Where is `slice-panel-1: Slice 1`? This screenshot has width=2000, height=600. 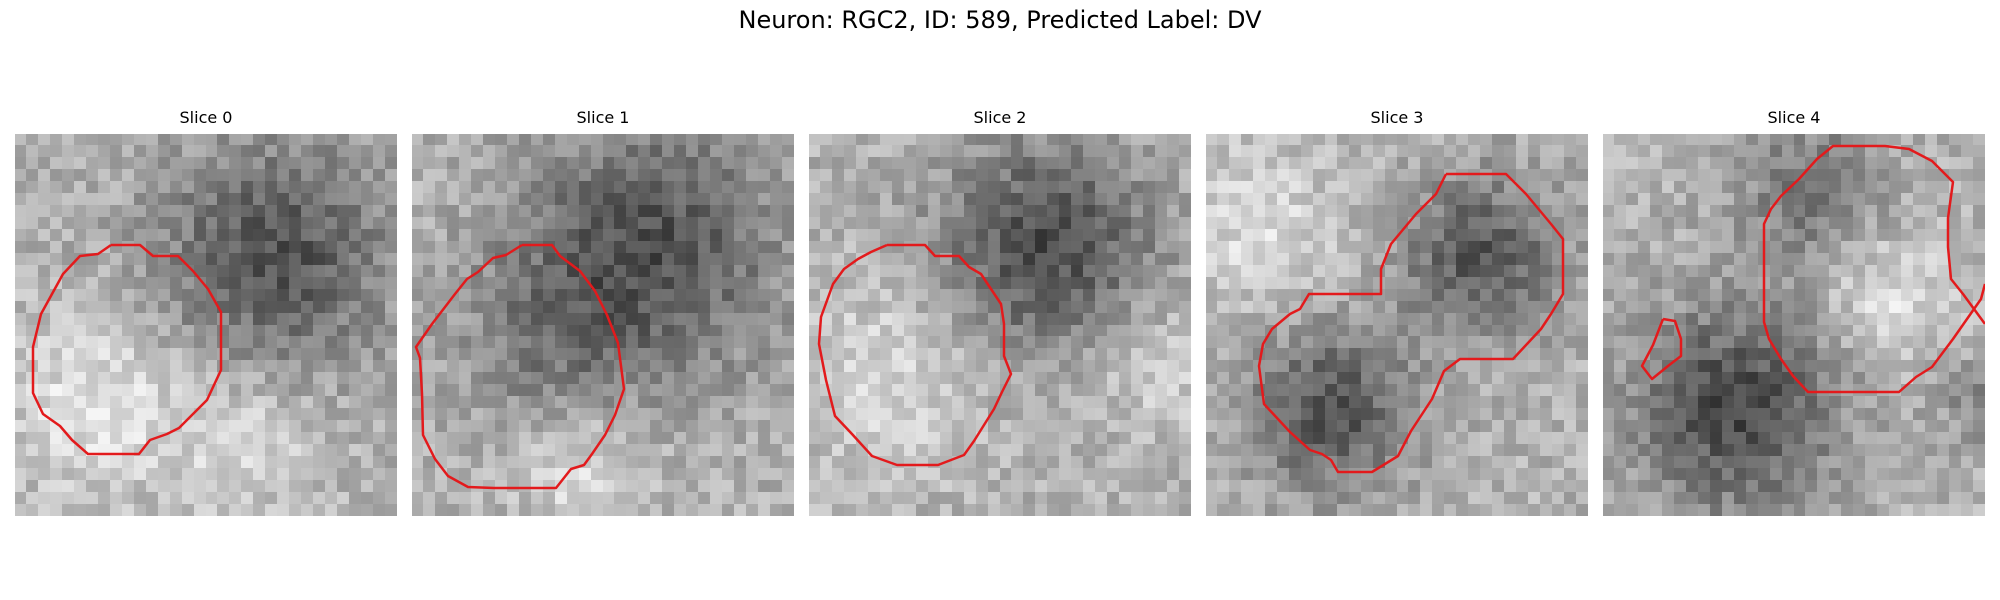
slice-panel-1: Slice 1 is located at coordinates (603, 311).